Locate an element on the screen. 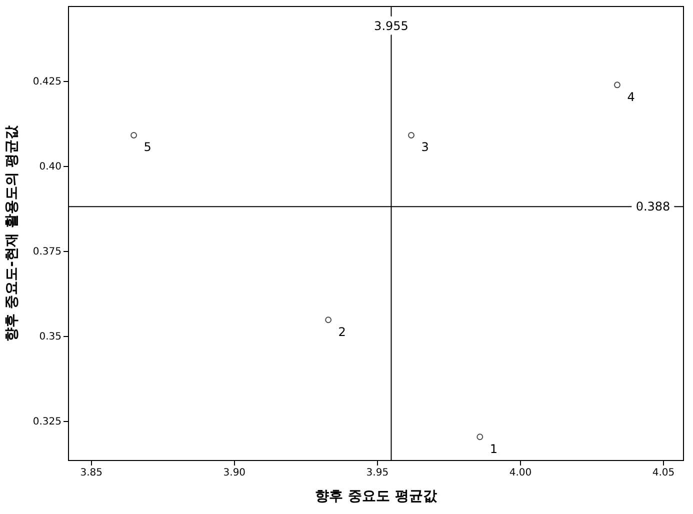 This screenshot has width=693, height=514. x-tick-label: 3.90 is located at coordinates (234, 473).